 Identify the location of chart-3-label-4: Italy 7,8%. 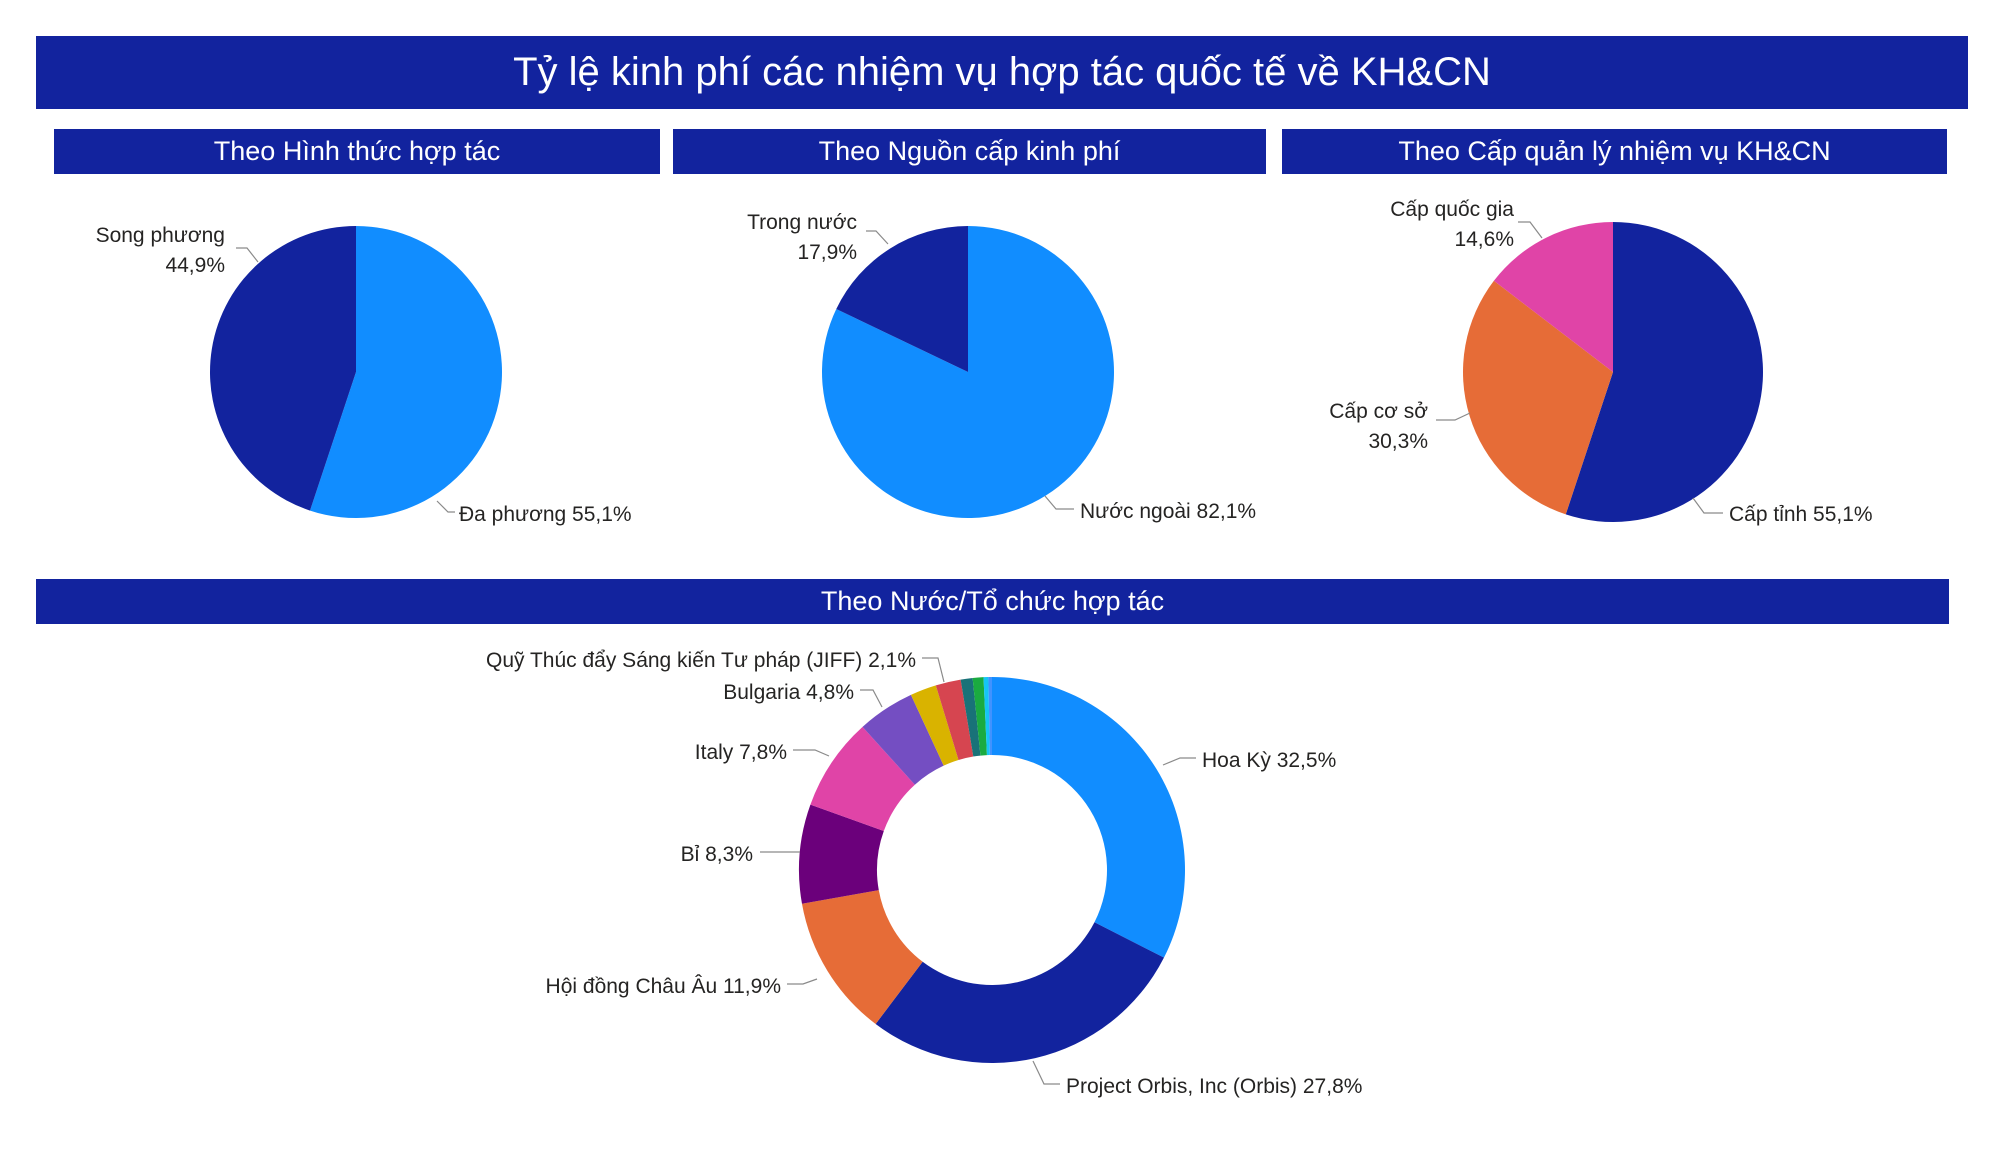
(741, 752).